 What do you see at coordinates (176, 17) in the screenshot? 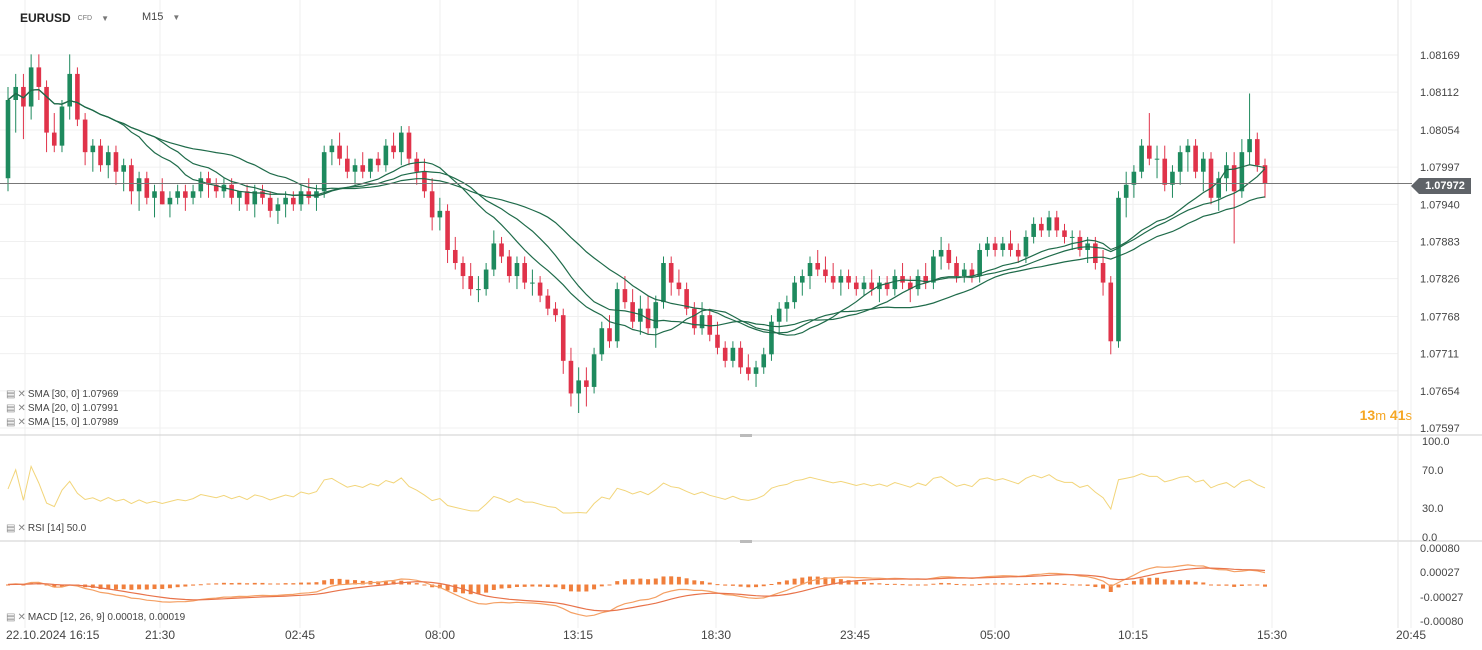
I see `chevron-down-icon: ▼` at bounding box center [176, 17].